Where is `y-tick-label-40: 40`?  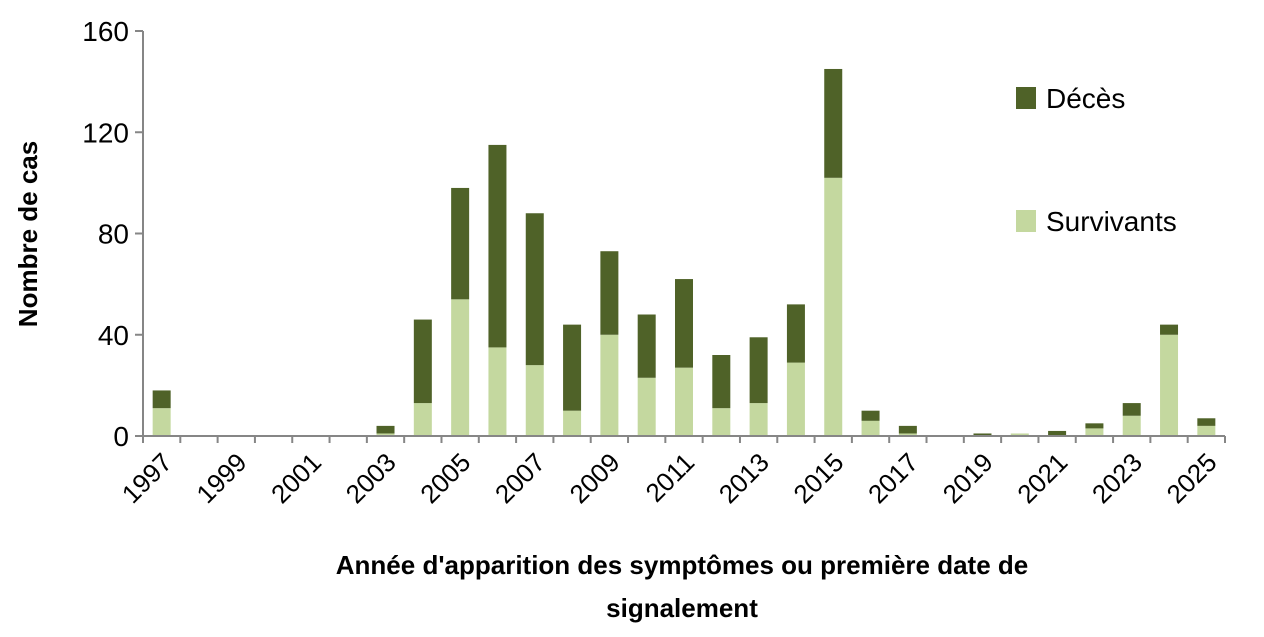
y-tick-label-40: 40 is located at coordinates (113, 335).